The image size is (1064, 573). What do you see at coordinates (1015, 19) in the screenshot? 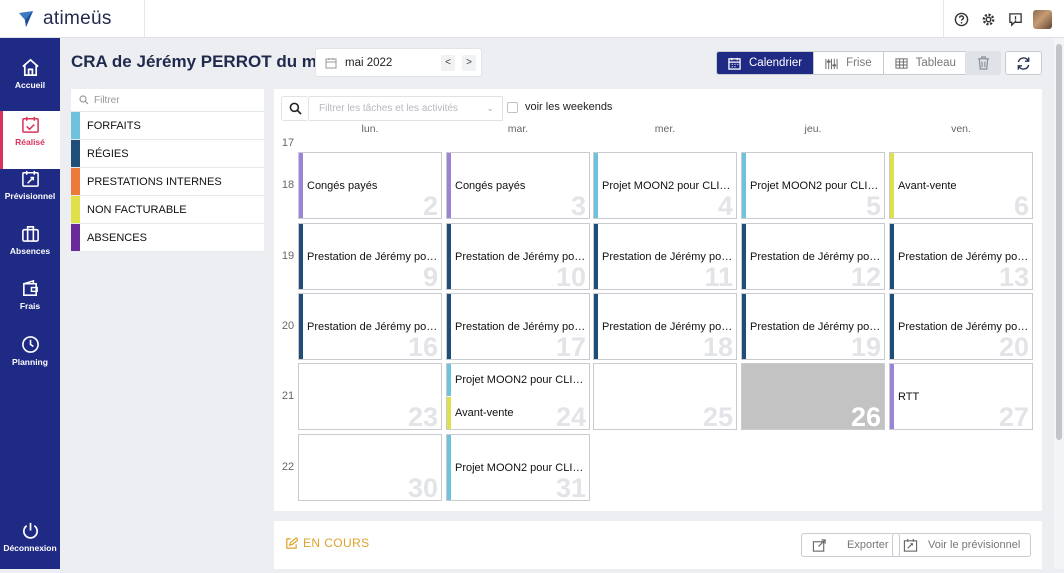
I see `feedback-icon` at bounding box center [1015, 19].